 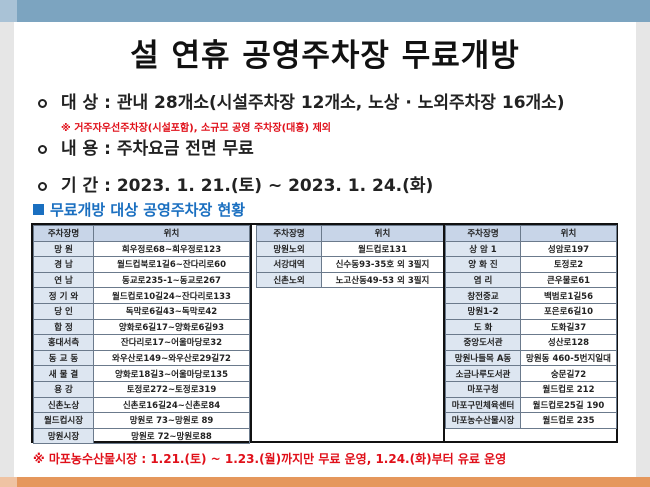 I want to click on table-row: 마포농수산물시장 월드컵로 235, so click(x=531, y=420).